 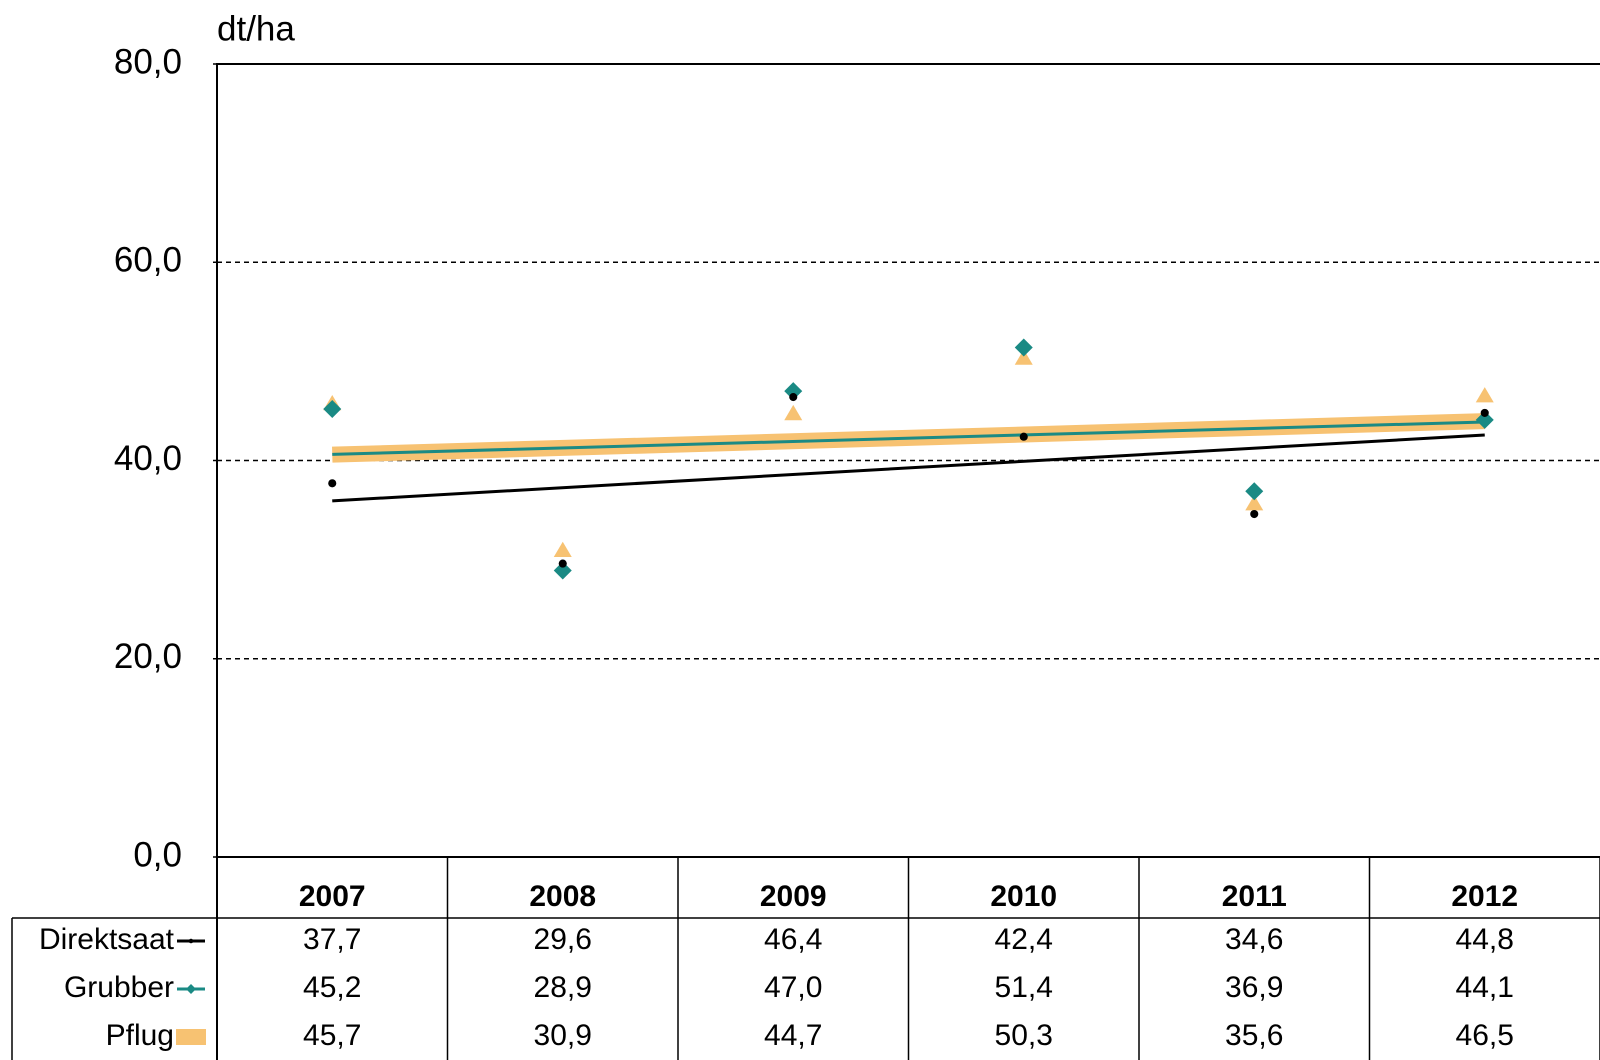 I want to click on legend-label: Pflug, so click(x=140, y=1035).